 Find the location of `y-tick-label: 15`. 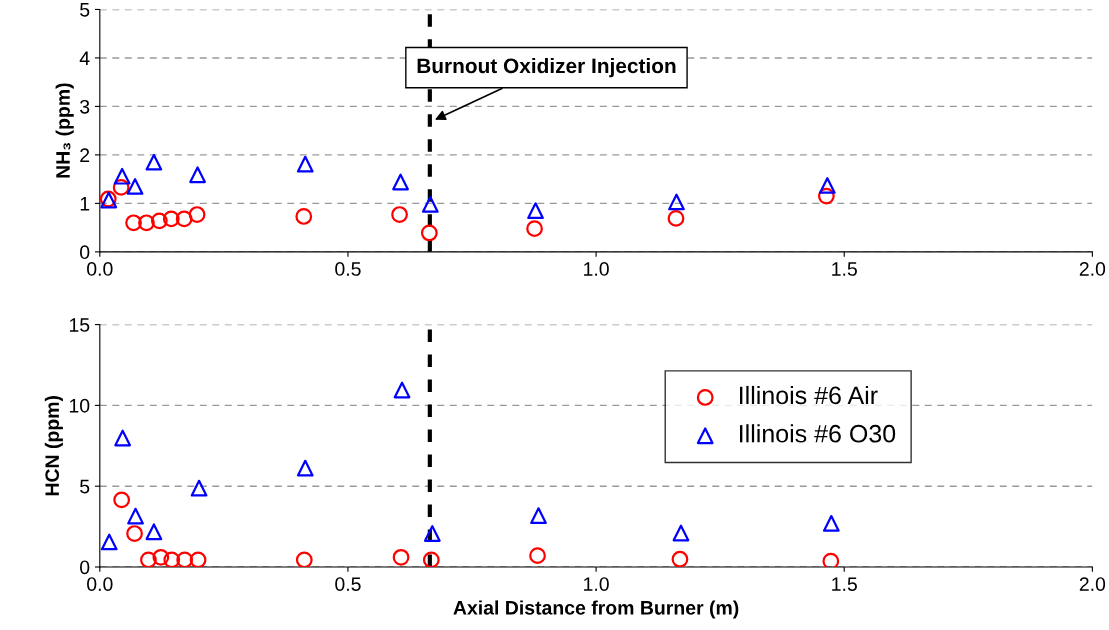

y-tick-label: 15 is located at coordinates (79, 325).